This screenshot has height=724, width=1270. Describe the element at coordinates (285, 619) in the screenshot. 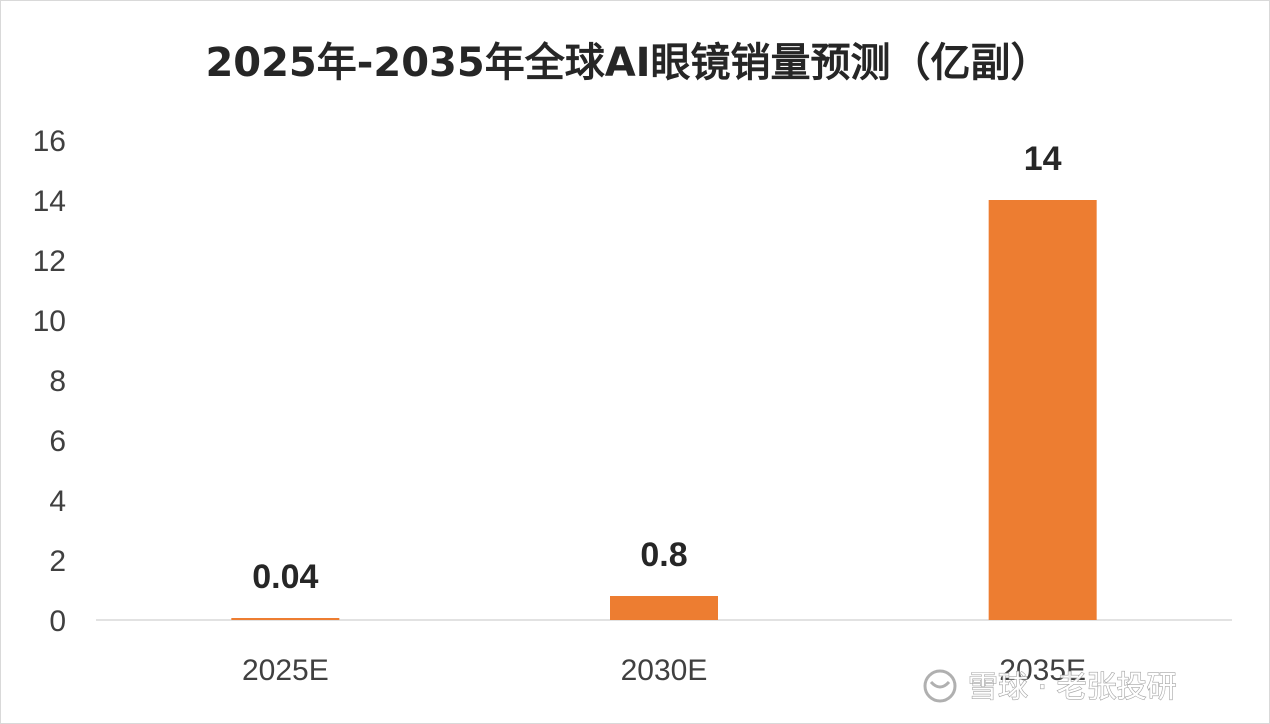

I see `bar-2025E` at that location.